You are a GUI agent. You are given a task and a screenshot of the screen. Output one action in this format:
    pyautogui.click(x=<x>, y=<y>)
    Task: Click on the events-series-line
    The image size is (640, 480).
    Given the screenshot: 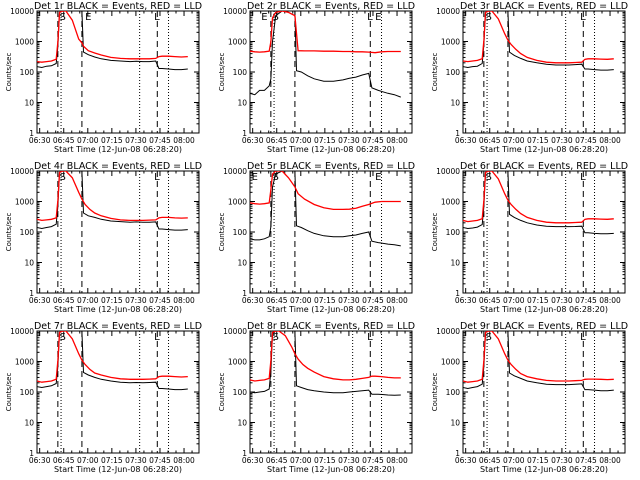 What is the action you would take?
    pyautogui.click(x=325, y=54)
    